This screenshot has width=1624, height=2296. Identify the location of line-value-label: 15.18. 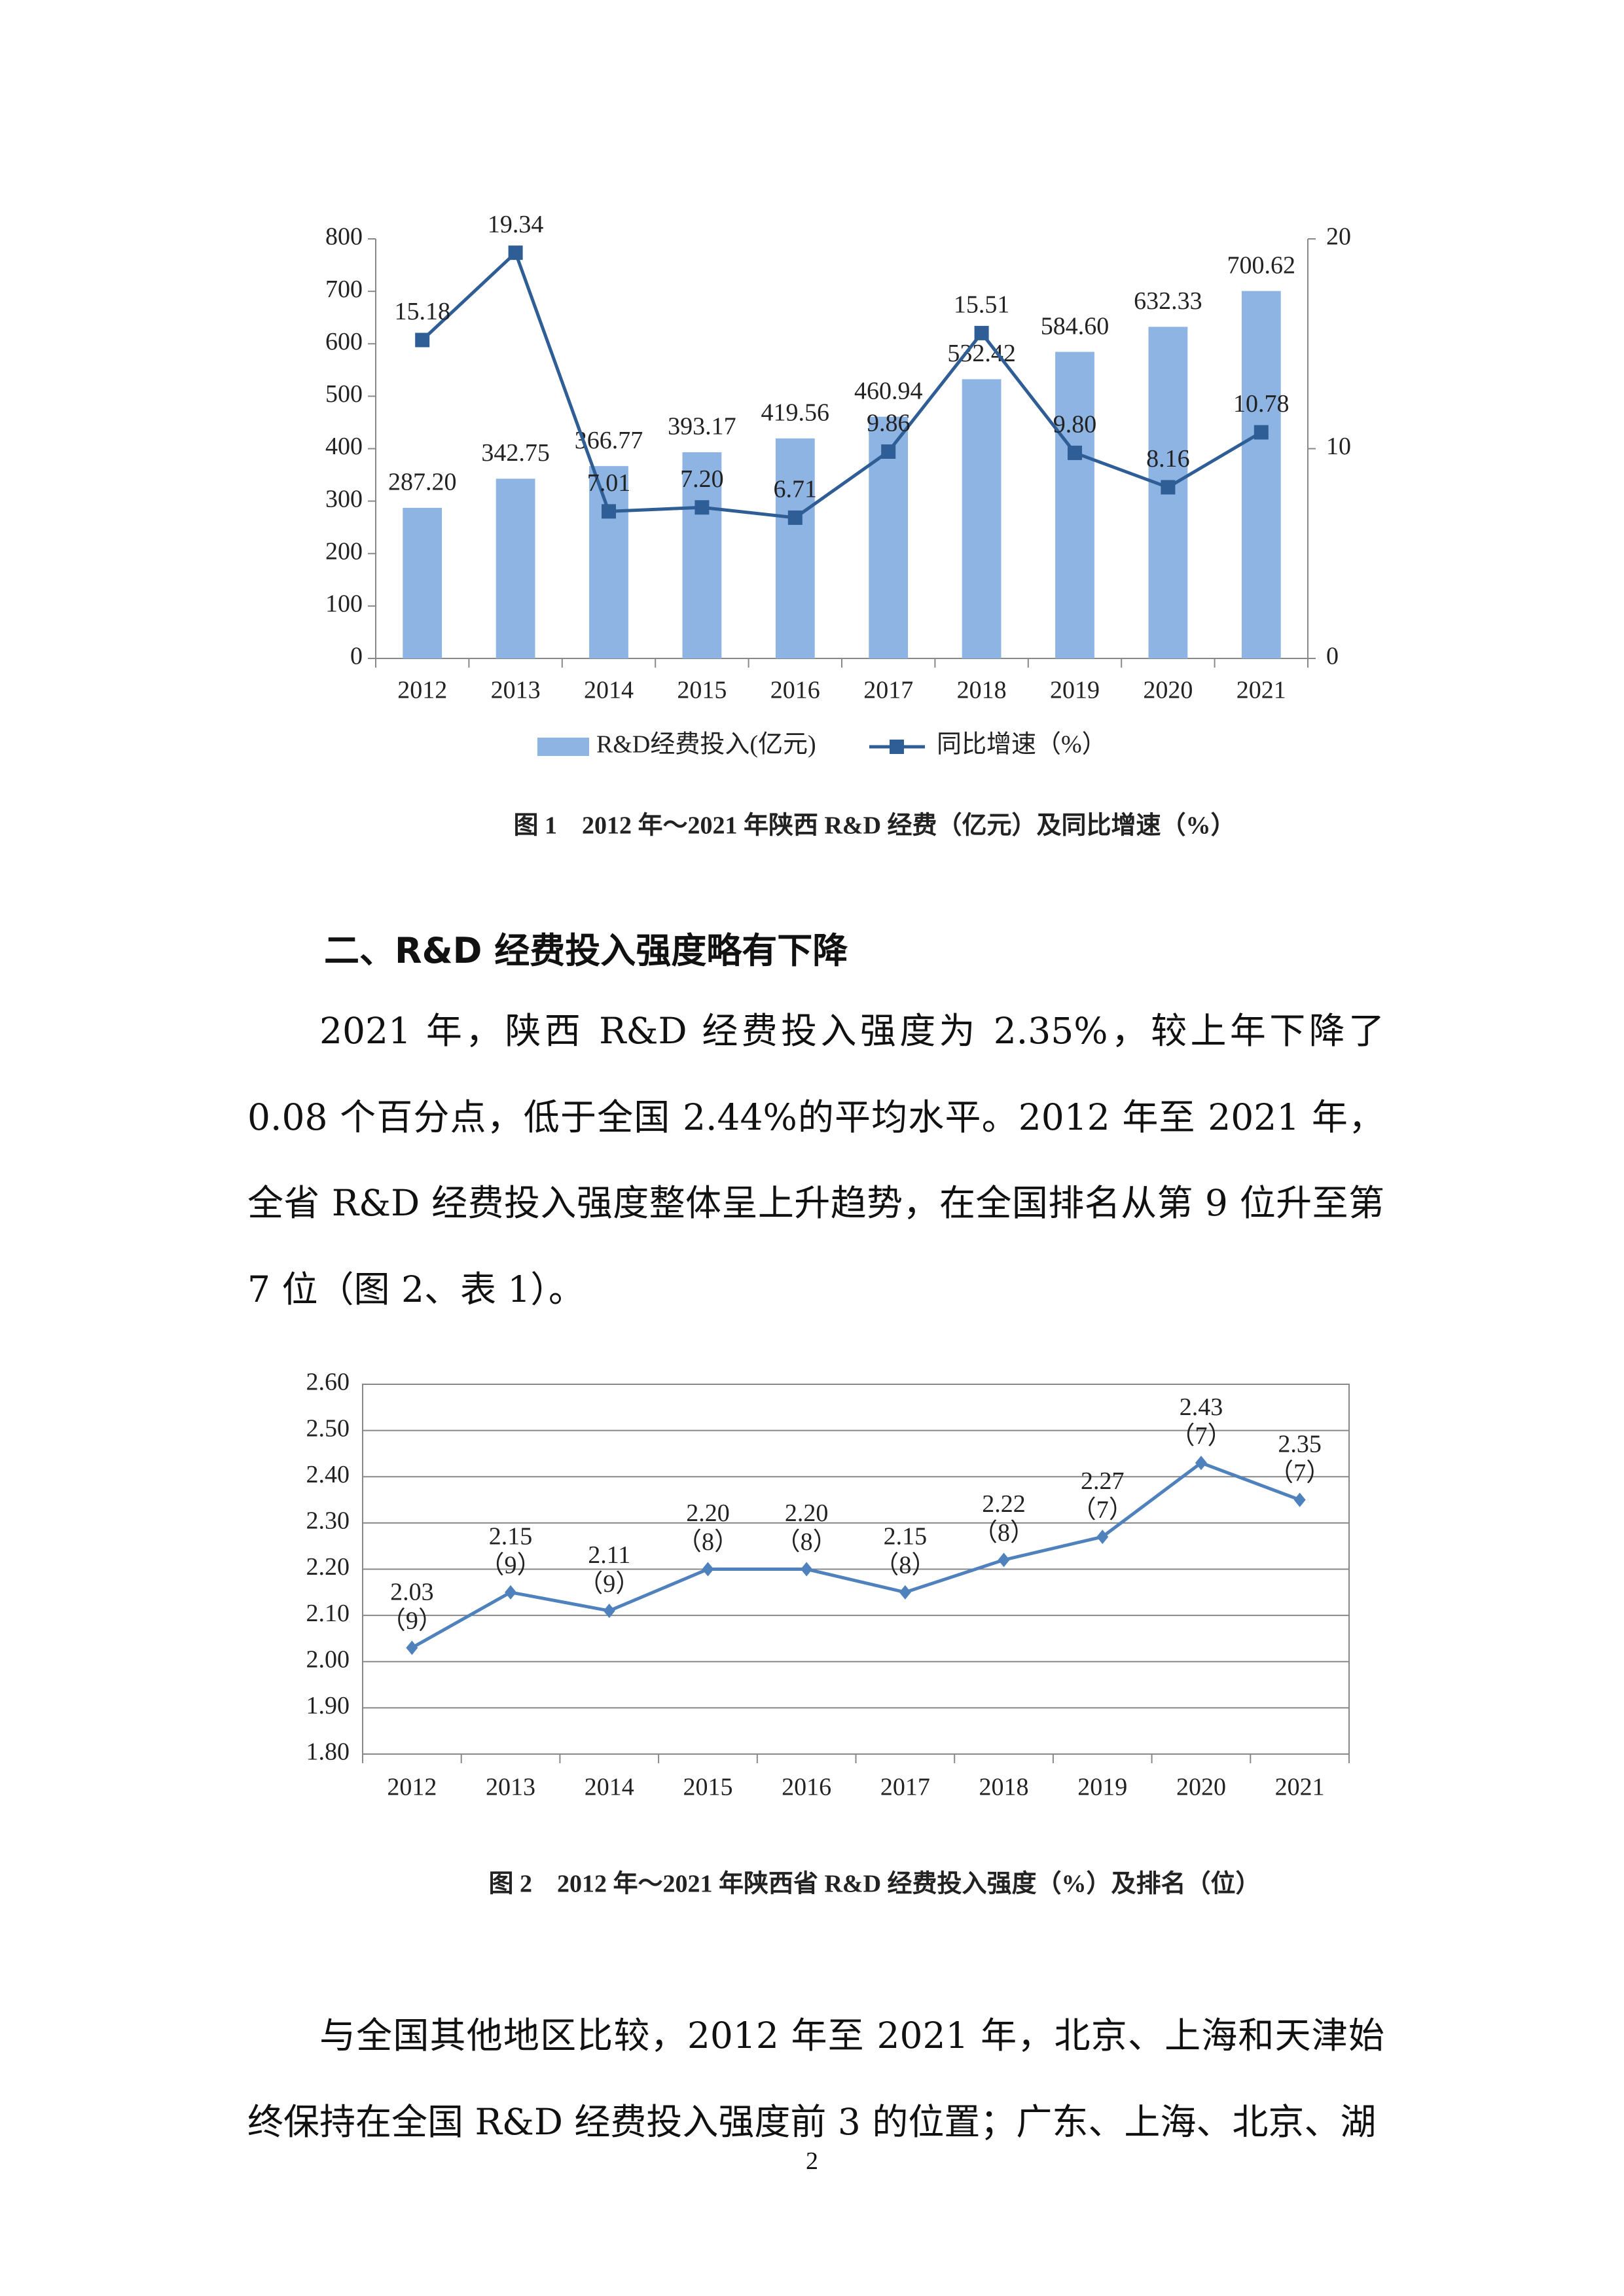
(422, 311).